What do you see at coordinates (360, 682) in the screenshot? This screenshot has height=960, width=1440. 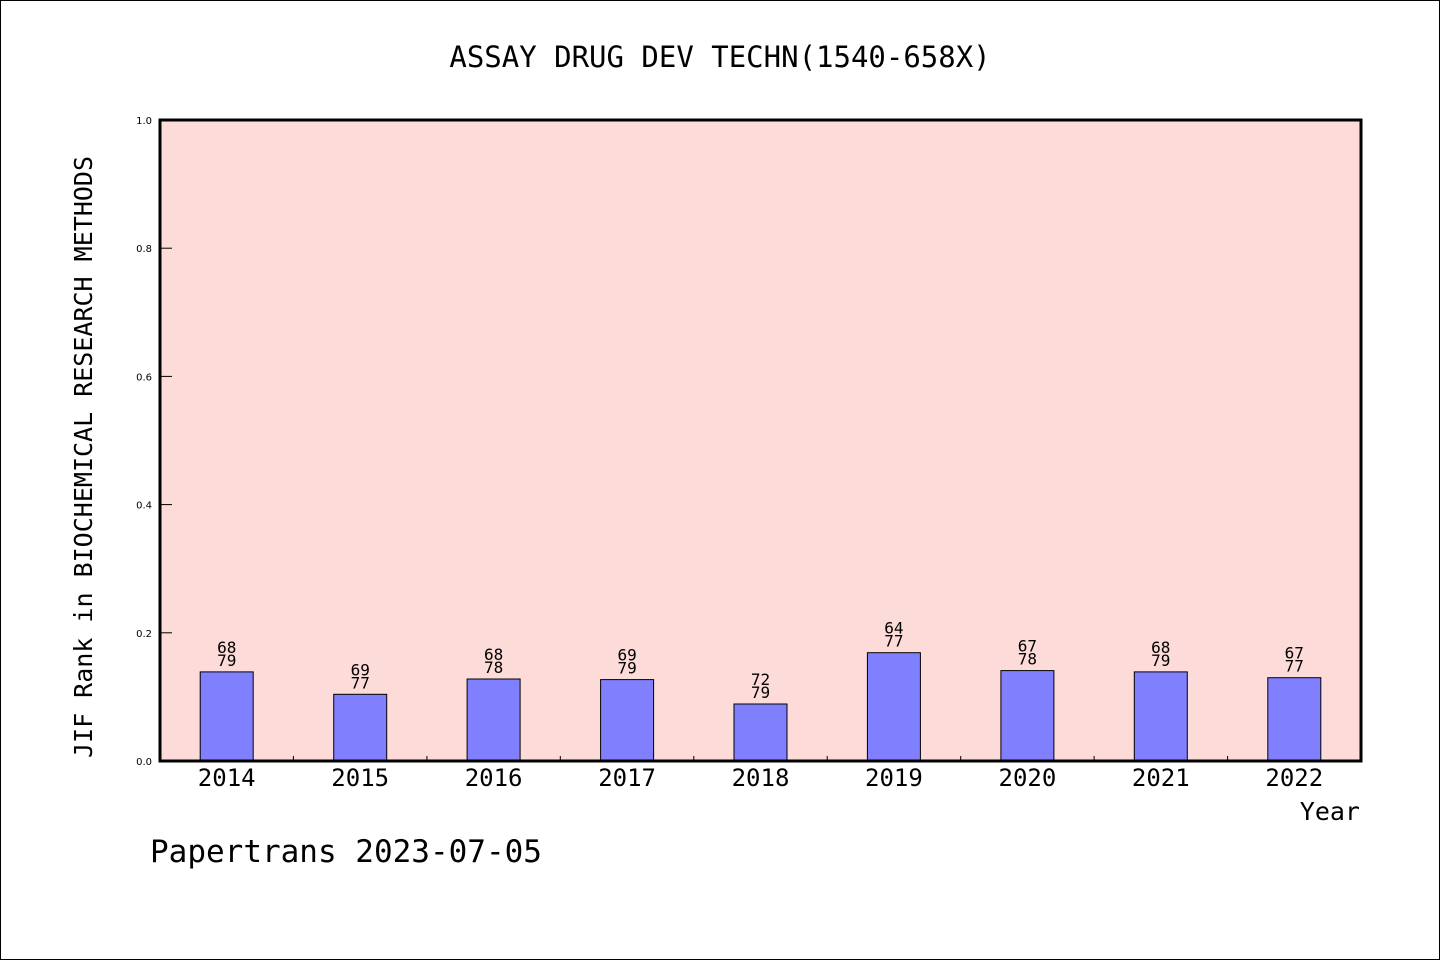 I see `bar-label-total-2015: 77` at bounding box center [360, 682].